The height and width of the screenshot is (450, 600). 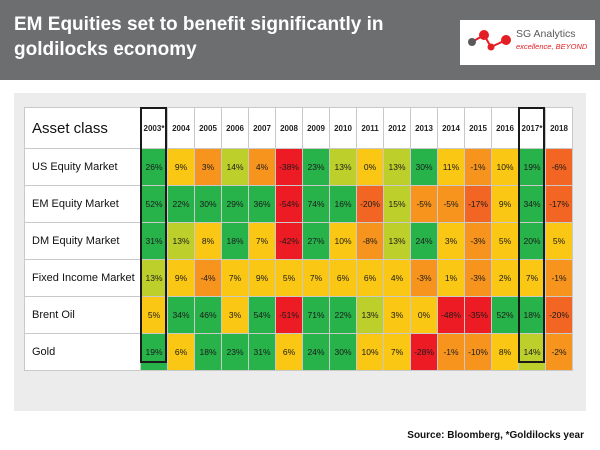 What do you see at coordinates (262, 128) in the screenshot?
I see `column-header-2007: 2007` at bounding box center [262, 128].